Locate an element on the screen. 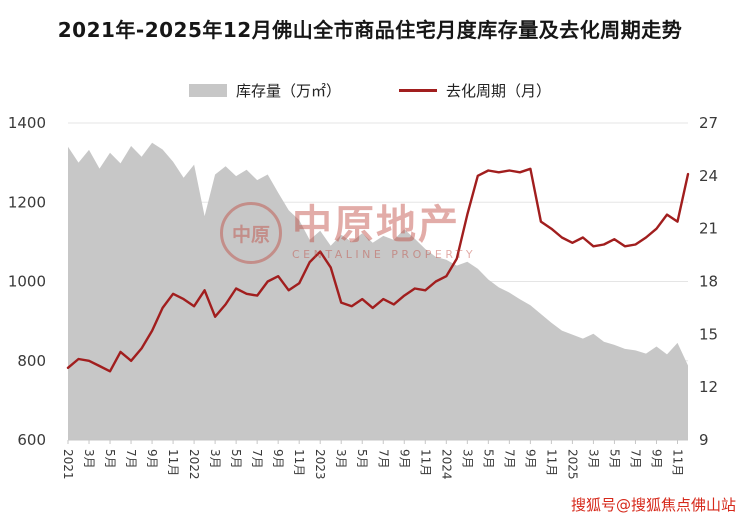  legend: 库存量（万㎡） 去化周期（月） is located at coordinates (370, 90).